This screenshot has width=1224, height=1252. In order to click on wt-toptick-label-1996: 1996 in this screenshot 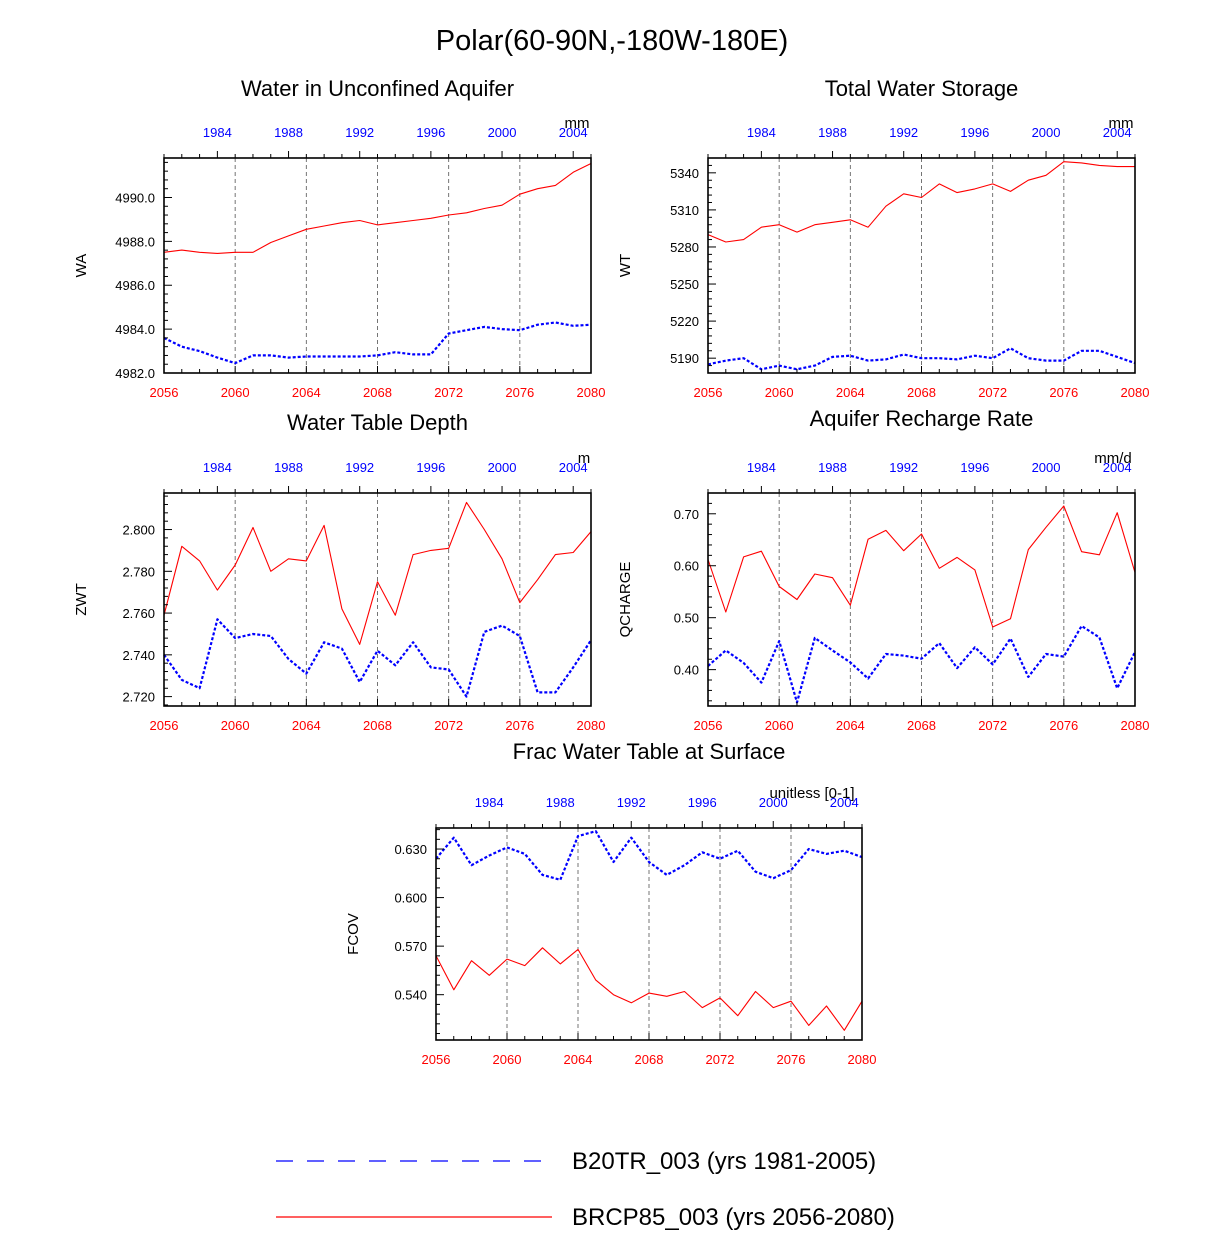, I will do `click(974, 132)`.